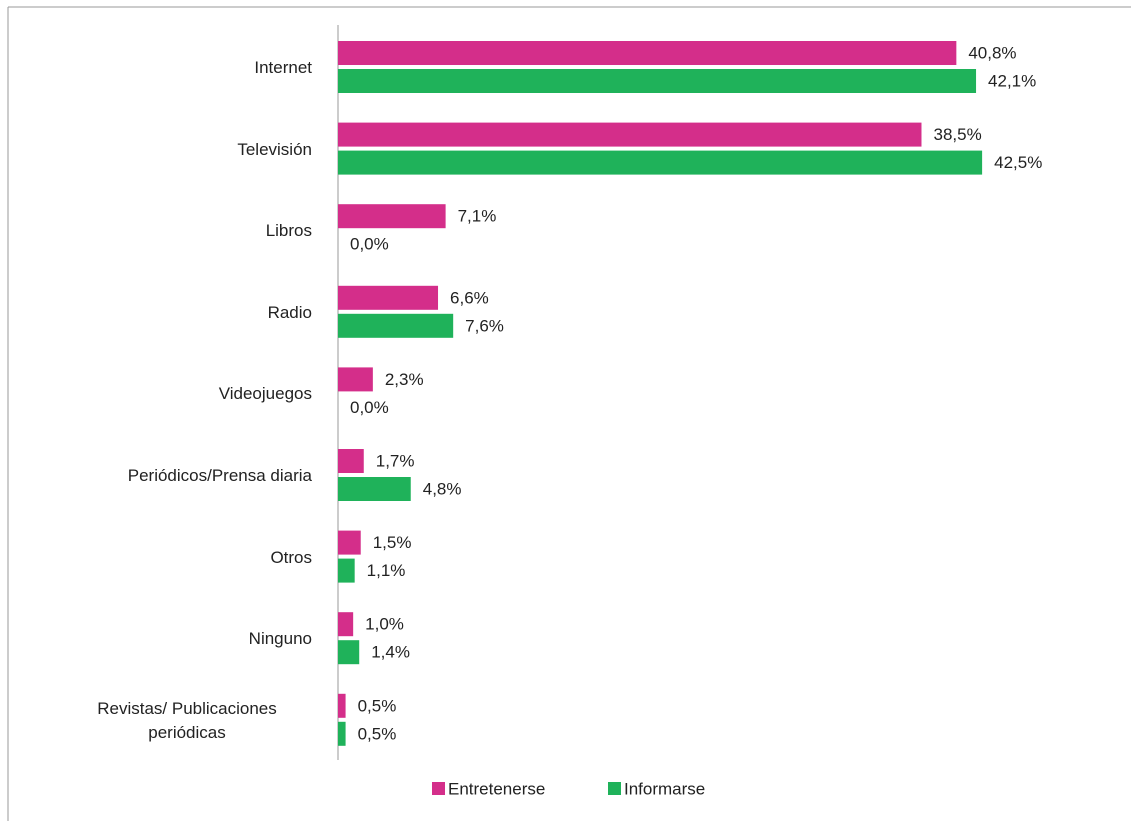 This screenshot has width=1131, height=821. I want to click on value-label: 1,7%, so click(395, 460).